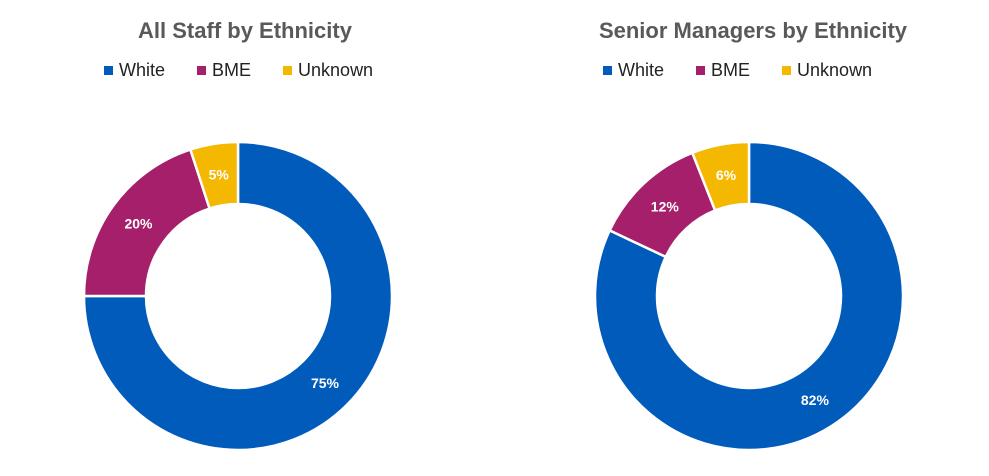  What do you see at coordinates (325, 383) in the screenshot?
I see `data-label-white: 75%` at bounding box center [325, 383].